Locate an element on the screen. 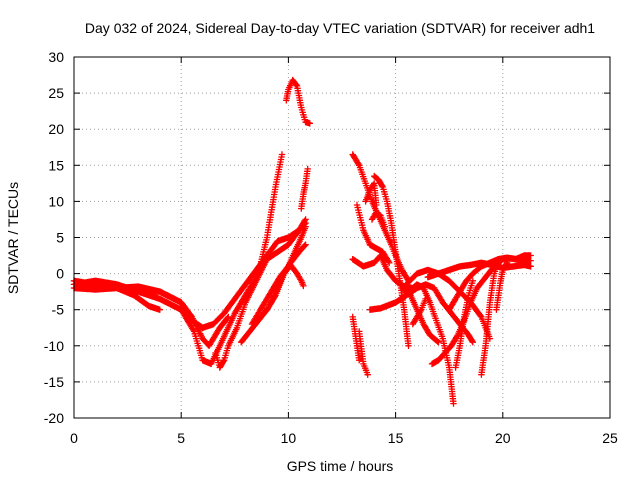 The image size is (640, 480). series-sat-v is located at coordinates (419, 311).